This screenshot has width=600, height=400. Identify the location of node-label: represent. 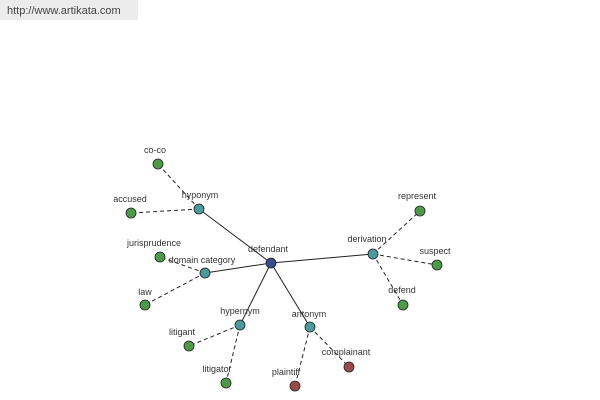
(417, 196).